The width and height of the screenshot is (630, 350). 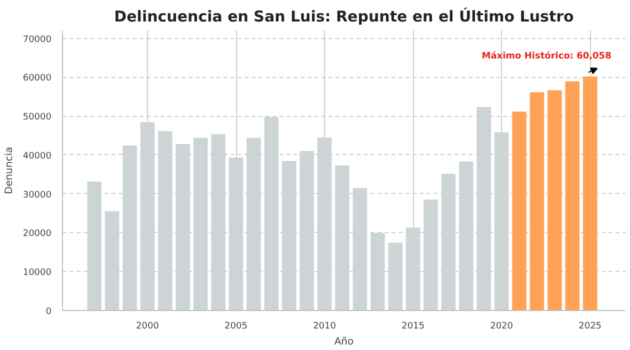 What do you see at coordinates (344, 342) in the screenshot?
I see `x-axis-title: Año` at bounding box center [344, 342].